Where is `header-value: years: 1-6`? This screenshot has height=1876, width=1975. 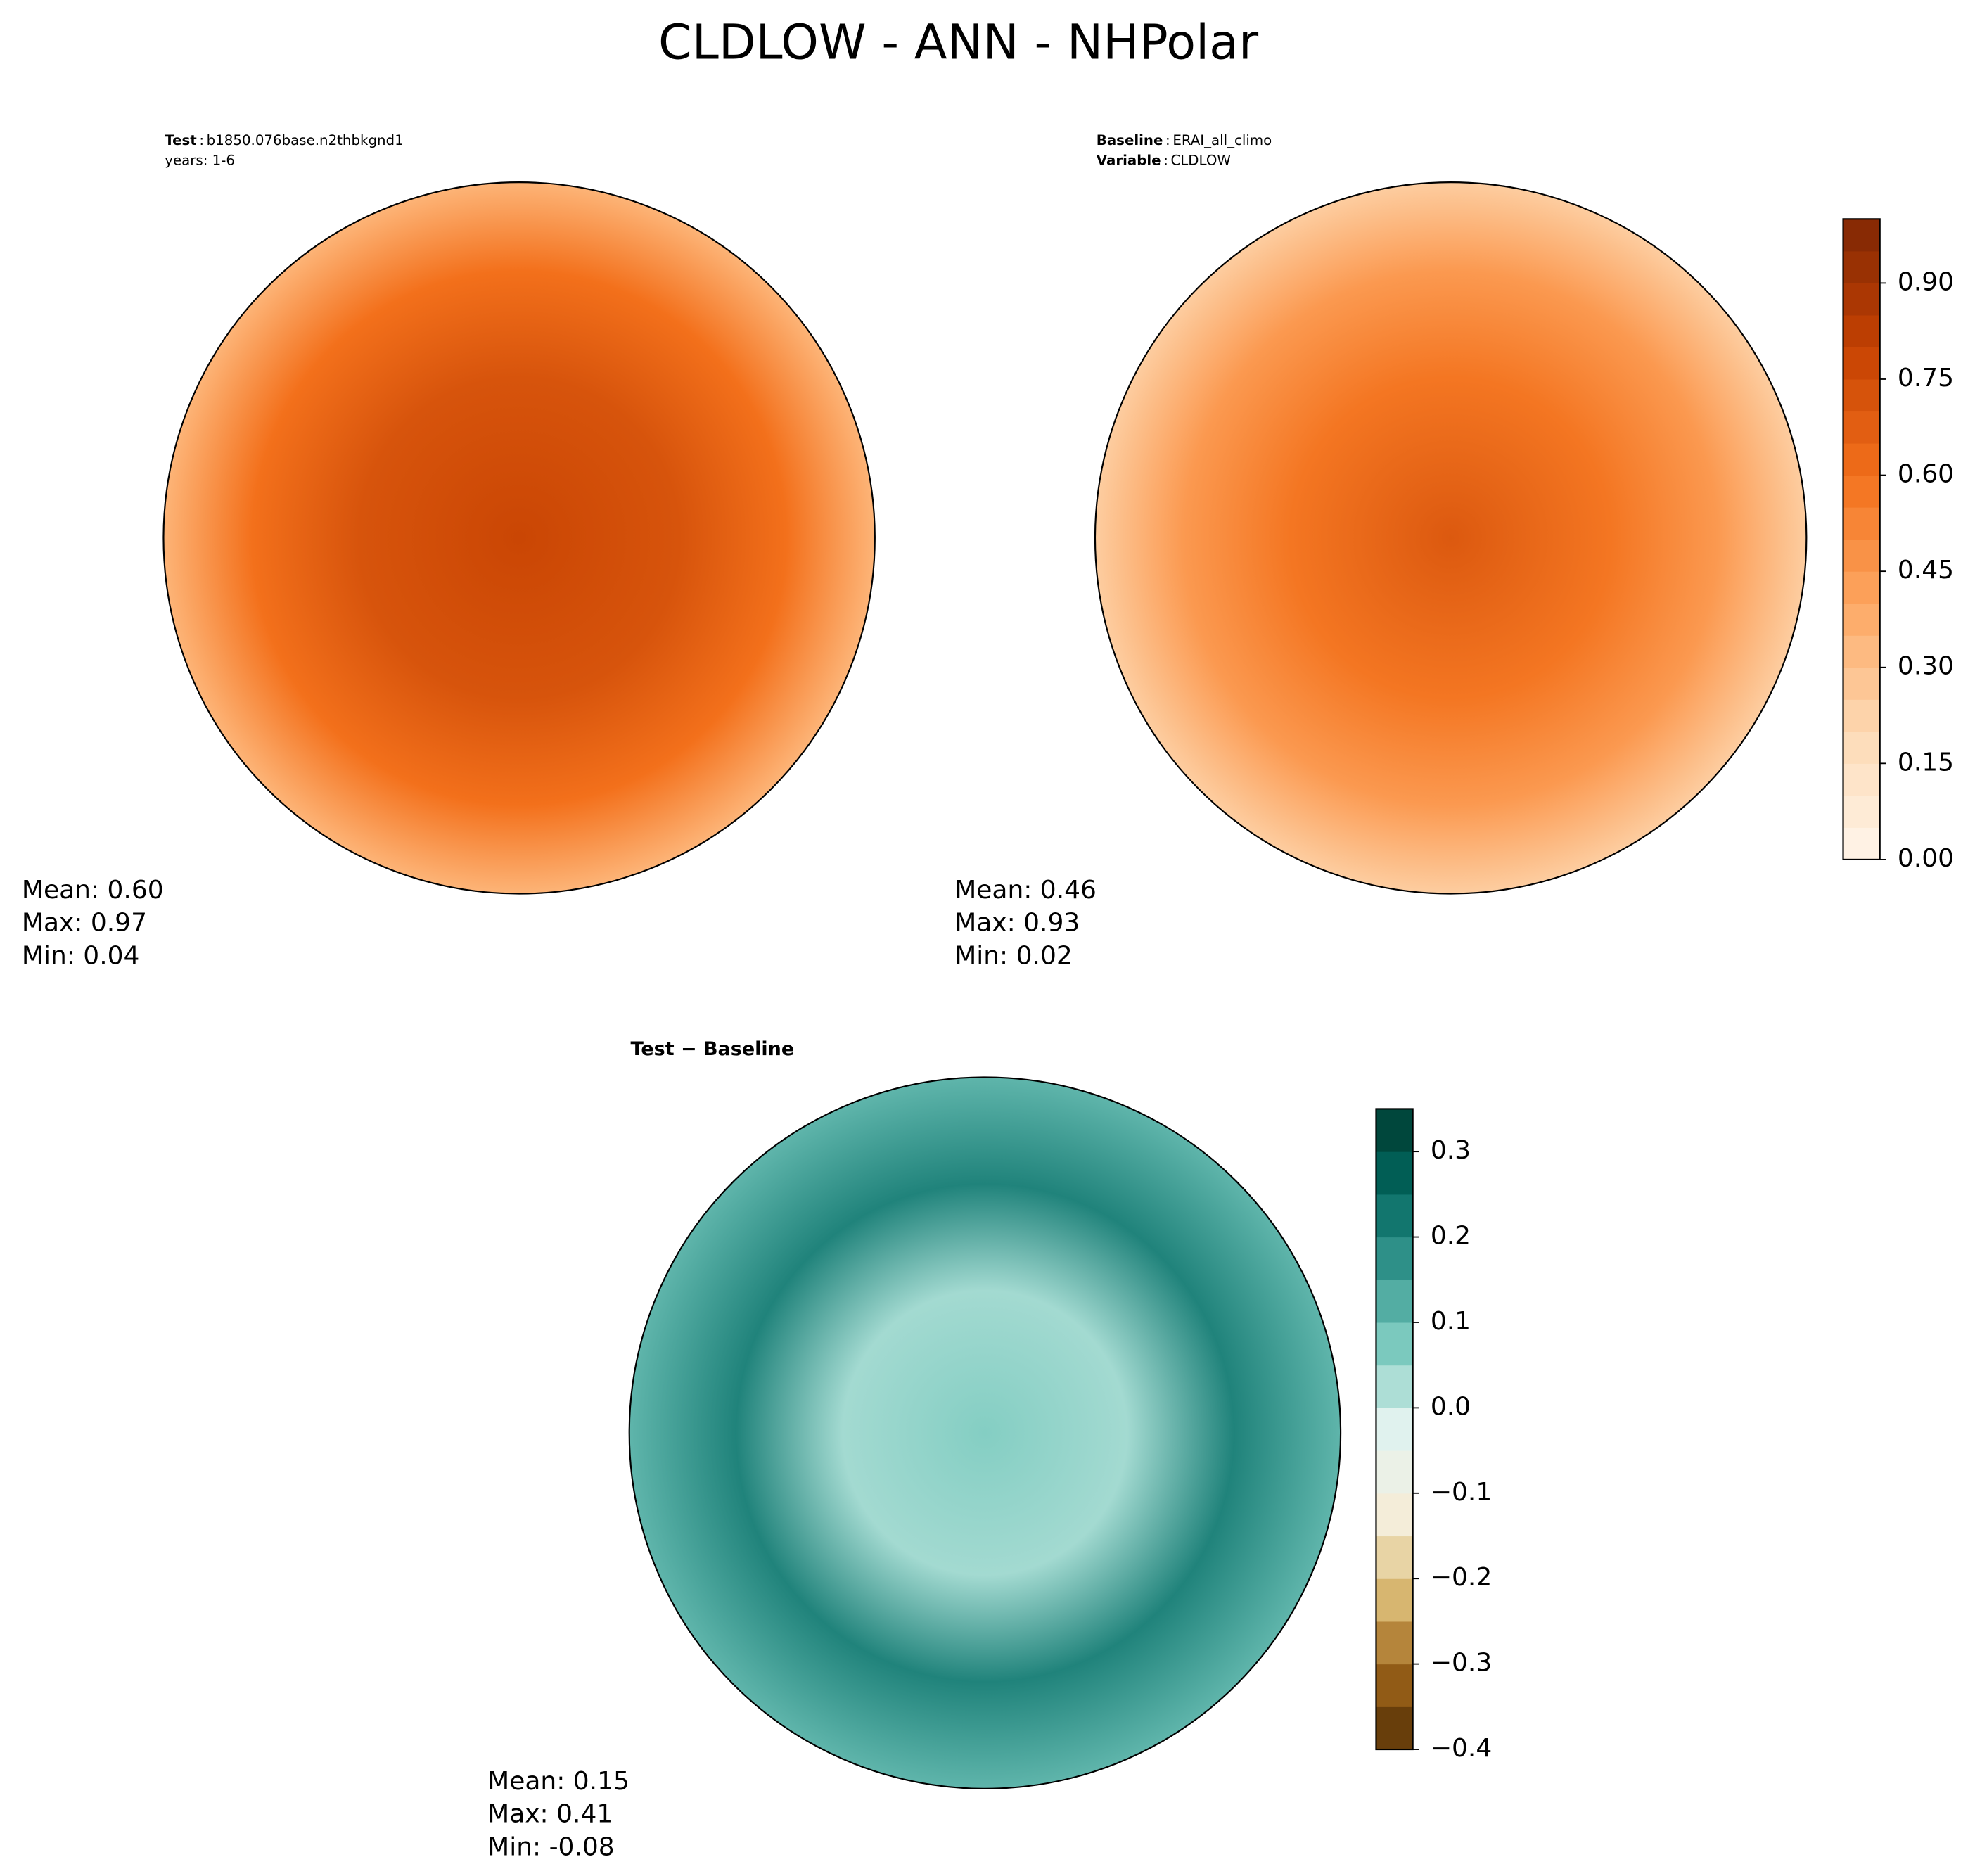 header-value: years: 1-6 is located at coordinates (200, 160).